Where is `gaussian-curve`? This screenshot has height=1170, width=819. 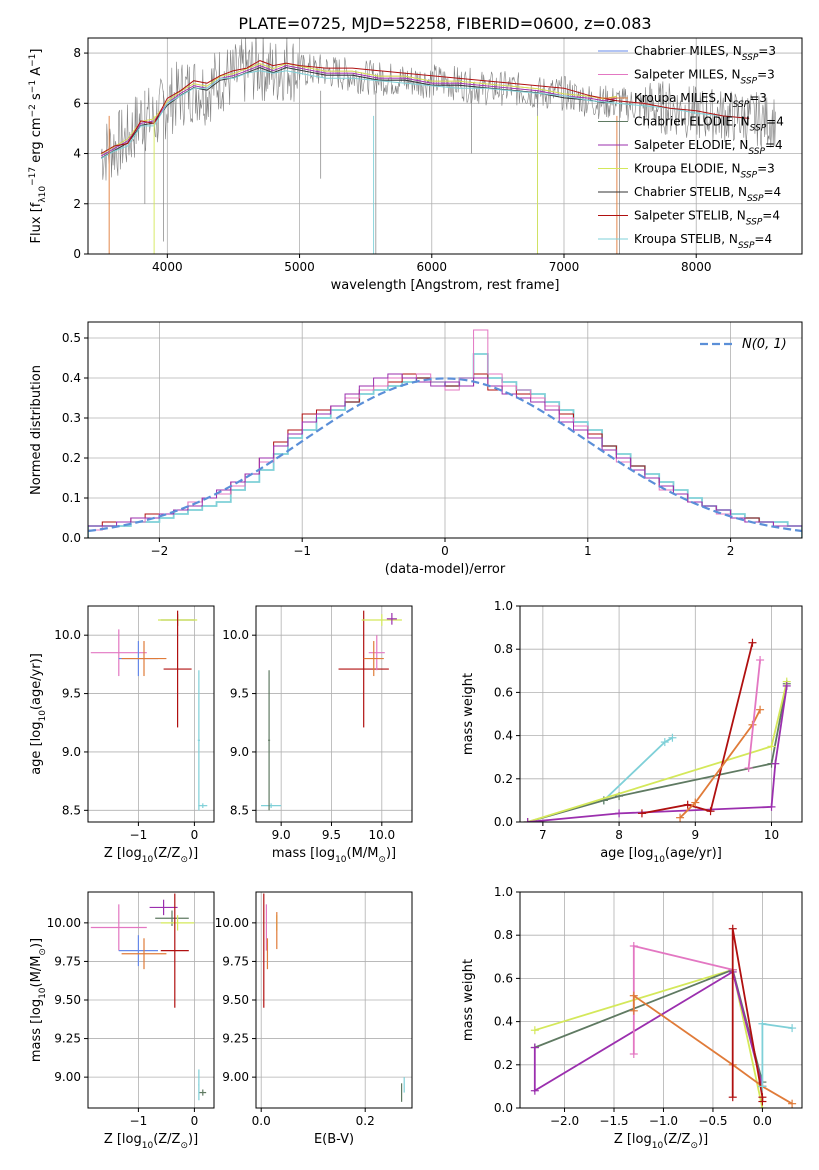
gaussian-curve is located at coordinates (445, 455).